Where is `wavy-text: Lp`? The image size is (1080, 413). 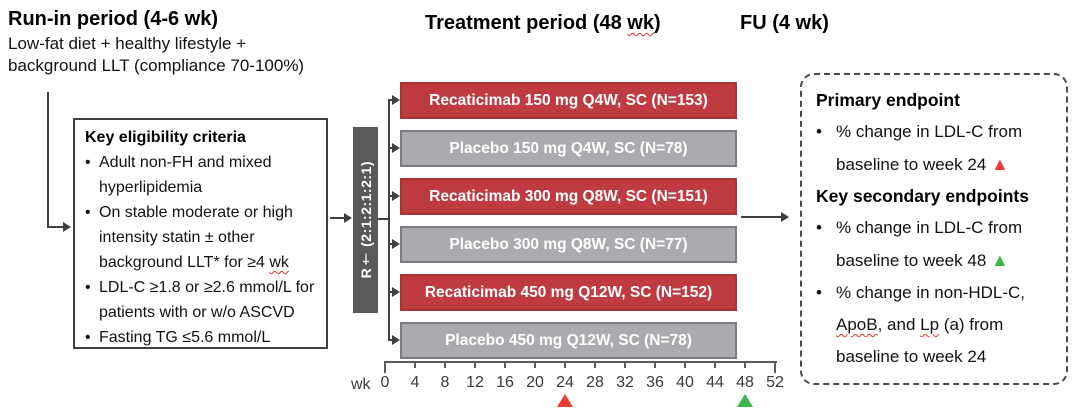
wavy-text: Lp is located at coordinates (930, 324).